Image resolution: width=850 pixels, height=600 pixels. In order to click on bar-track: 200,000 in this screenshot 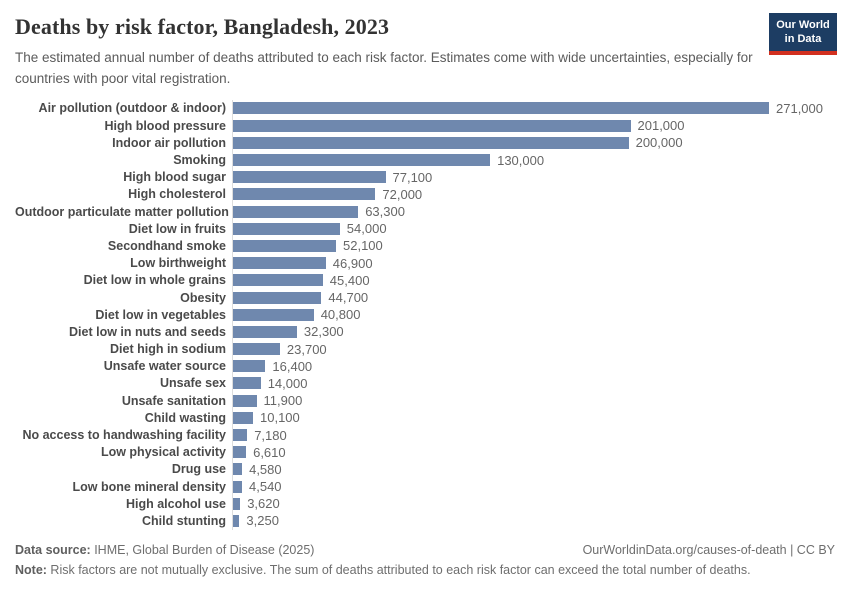, I will do `click(533, 143)`.